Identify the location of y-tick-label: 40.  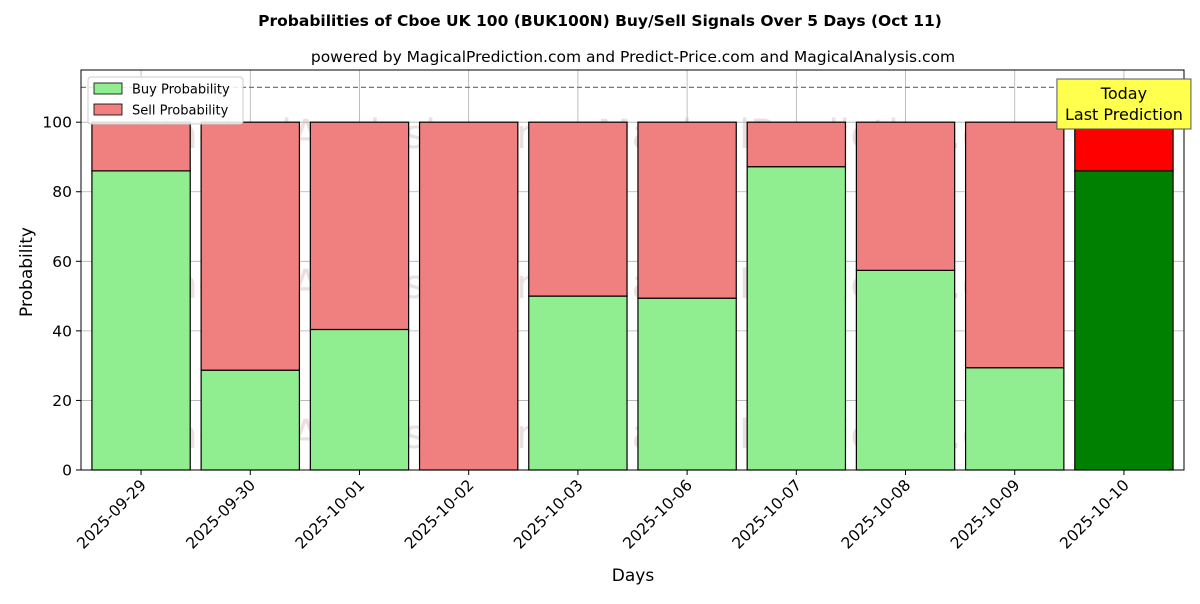
(62, 331).